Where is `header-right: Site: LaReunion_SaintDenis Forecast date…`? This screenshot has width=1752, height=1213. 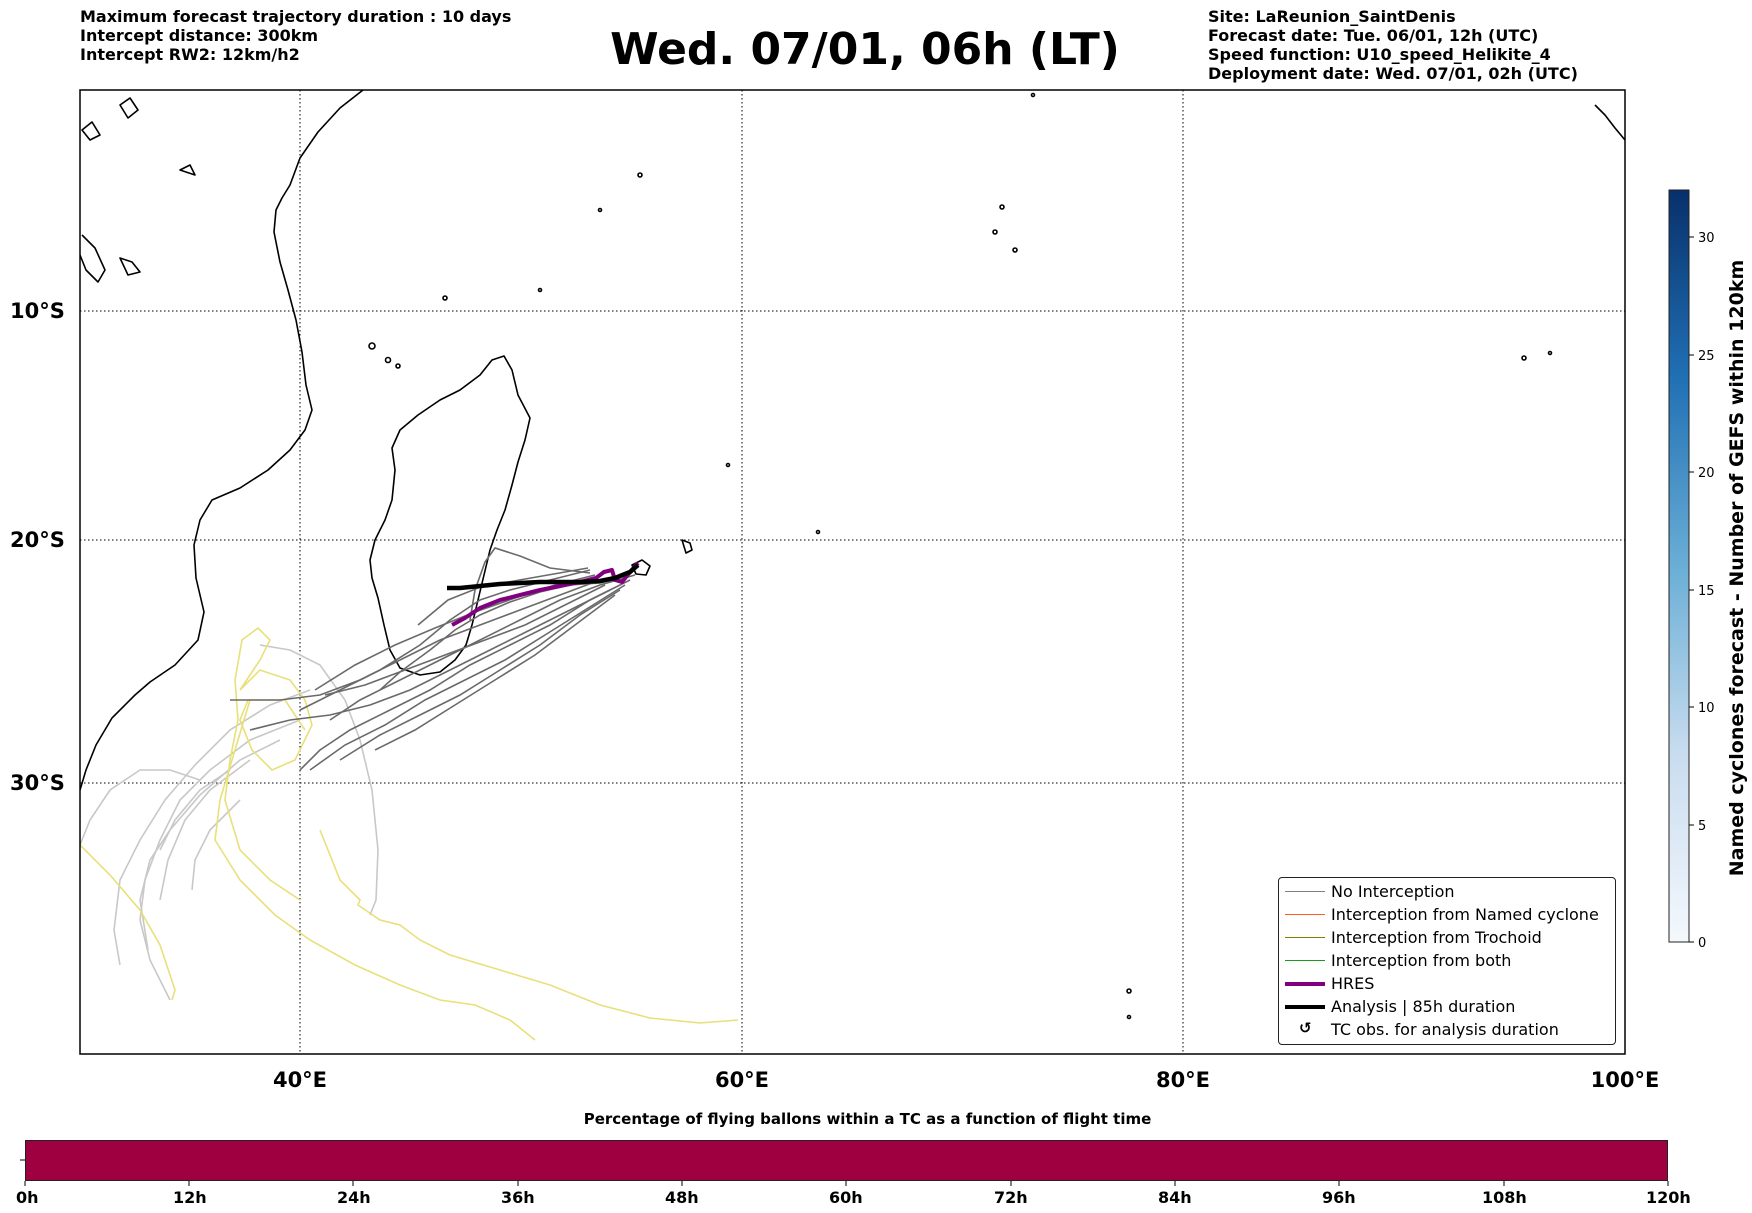
header-right: Site: LaReunion_SaintDenis Forecast date… is located at coordinates (1393, 45).